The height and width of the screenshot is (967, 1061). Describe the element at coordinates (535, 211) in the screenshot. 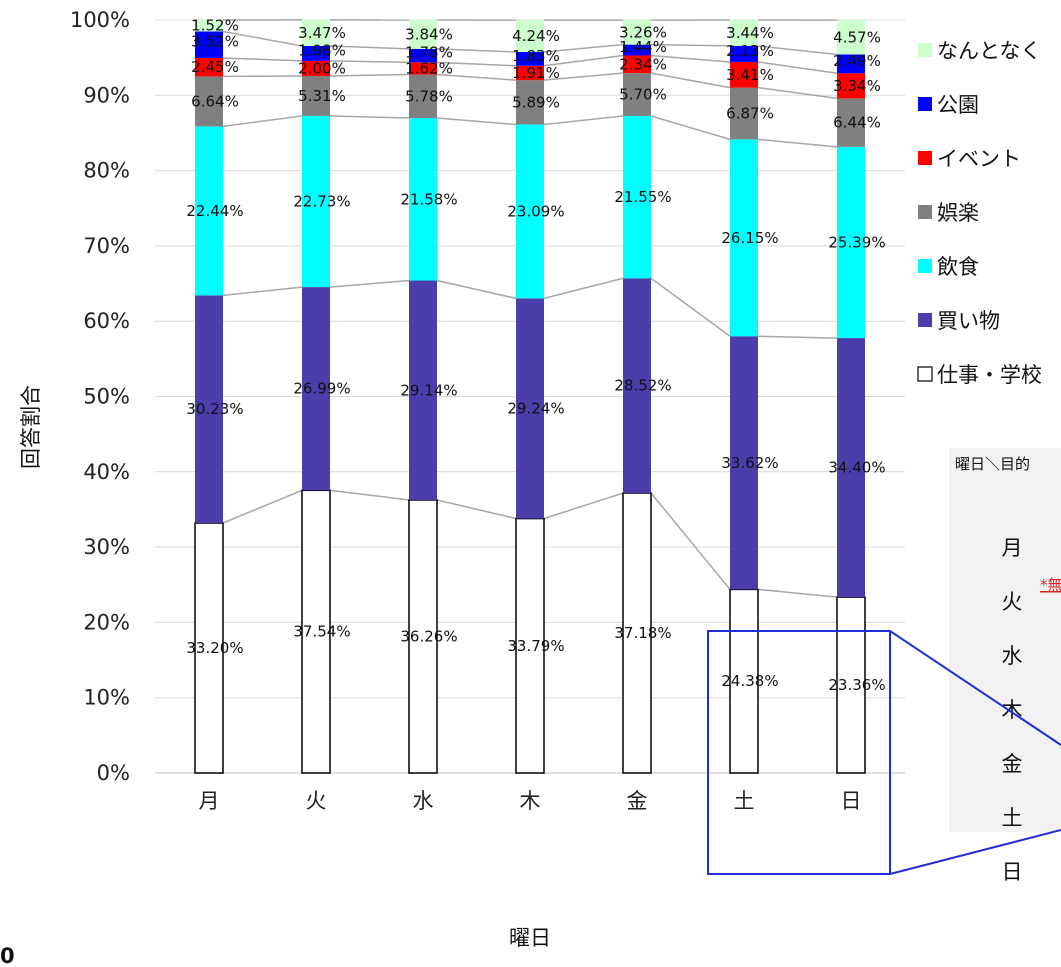

I see `segment-label: 23.09%` at that location.